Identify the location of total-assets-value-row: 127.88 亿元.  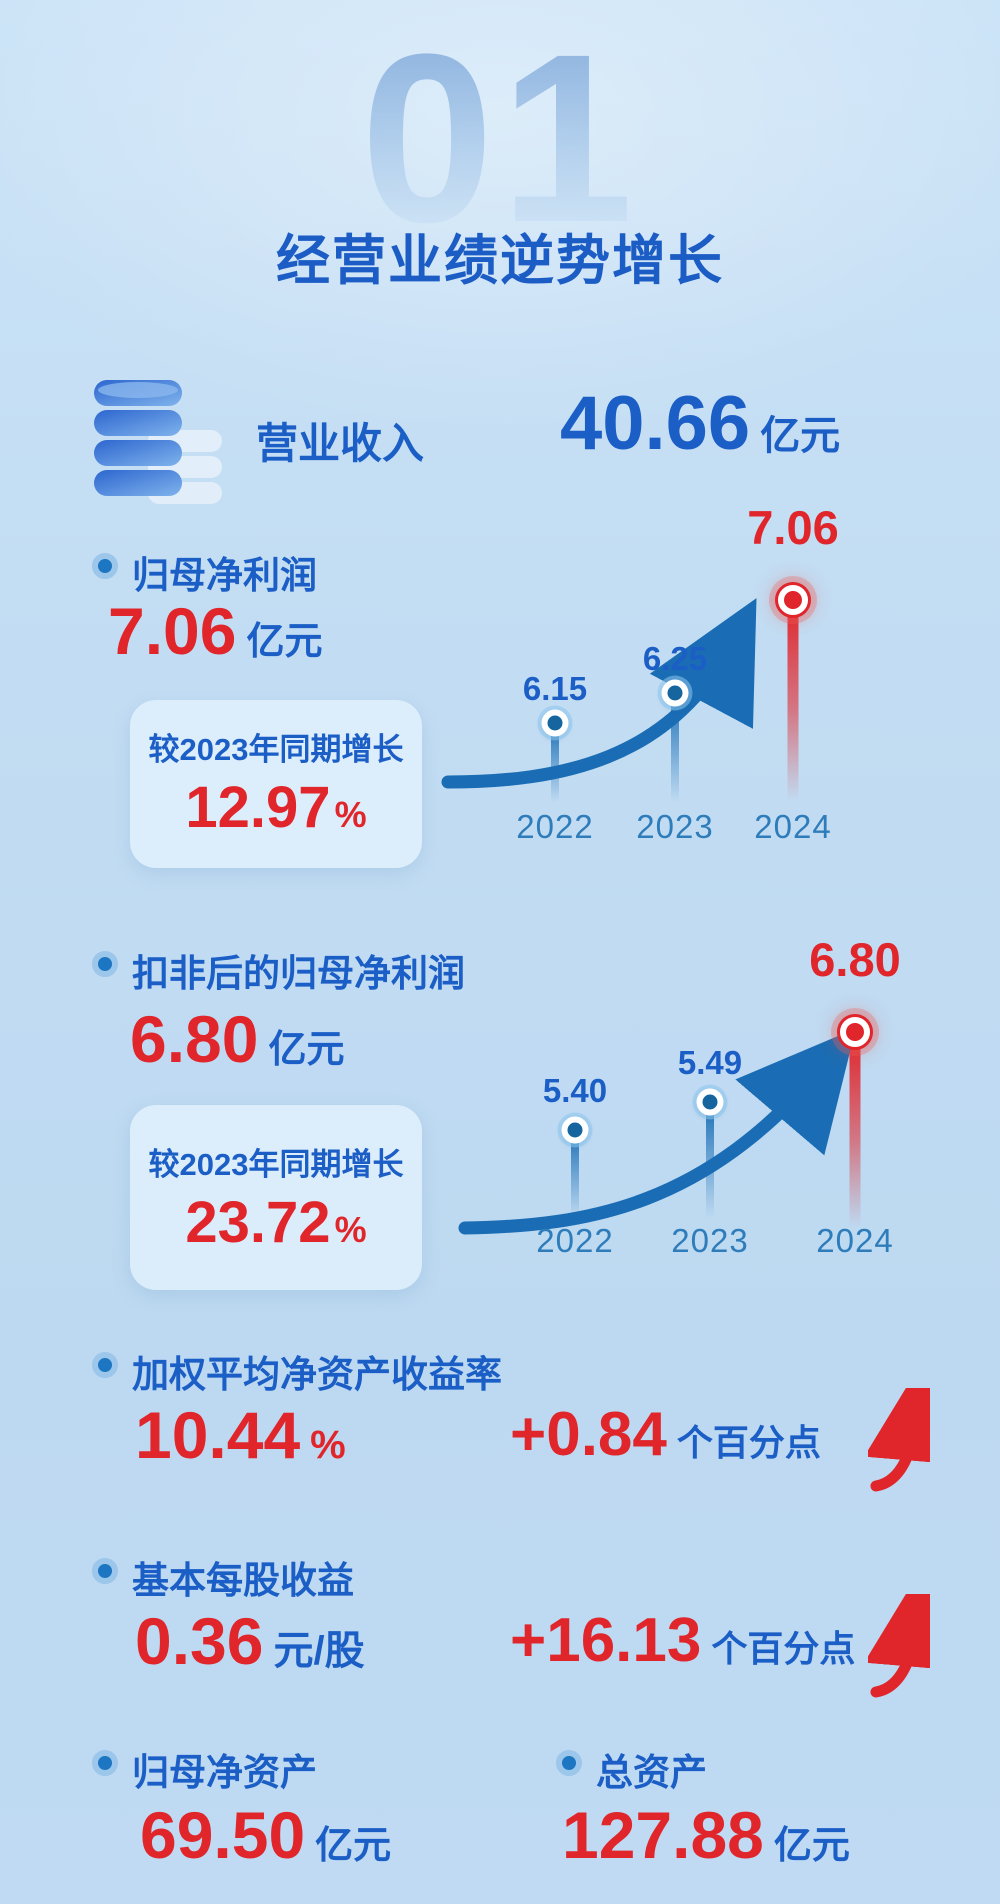
(706, 1835).